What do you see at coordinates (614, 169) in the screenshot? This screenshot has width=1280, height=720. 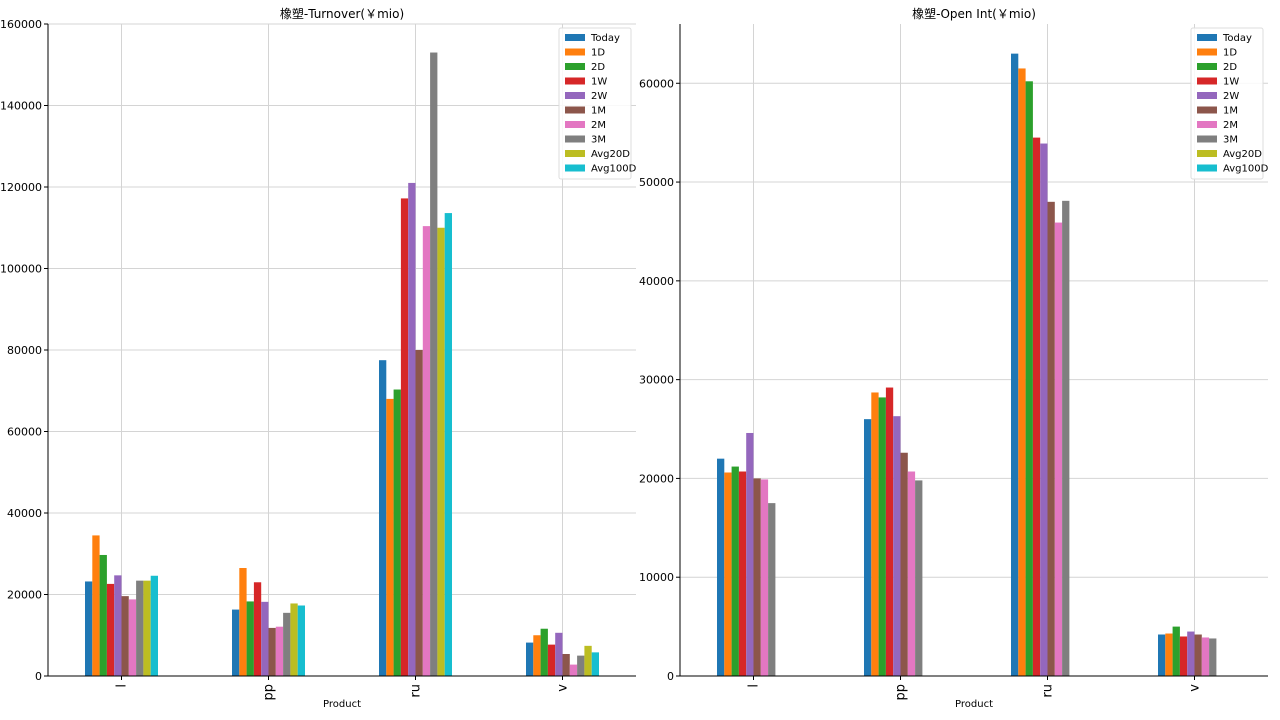 I see `legend-label: Avg100D` at bounding box center [614, 169].